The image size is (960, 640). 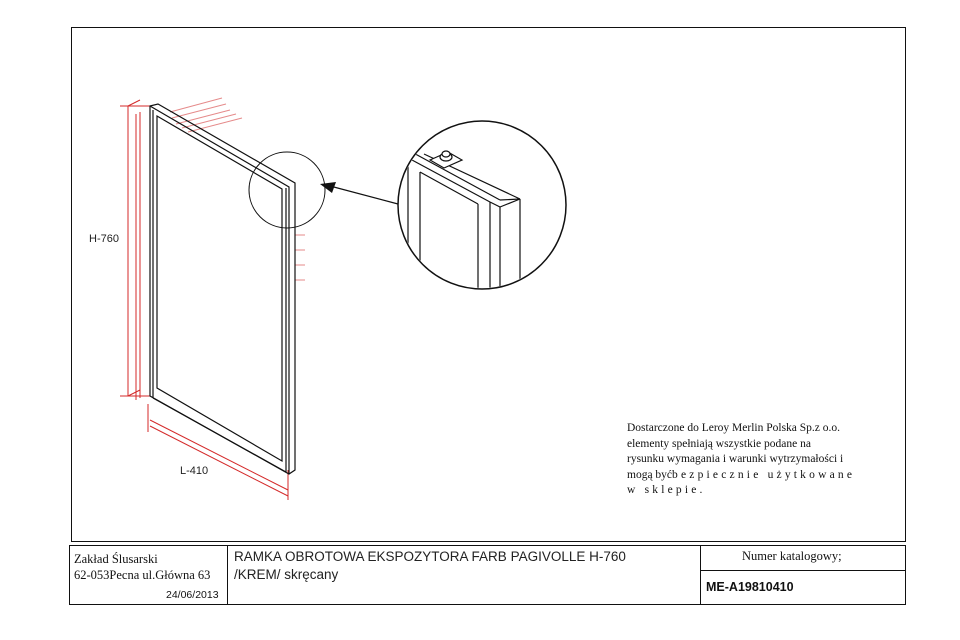 I want to click on note-line-4b: bezpiecznie użytkowane, so click(x=764, y=474).